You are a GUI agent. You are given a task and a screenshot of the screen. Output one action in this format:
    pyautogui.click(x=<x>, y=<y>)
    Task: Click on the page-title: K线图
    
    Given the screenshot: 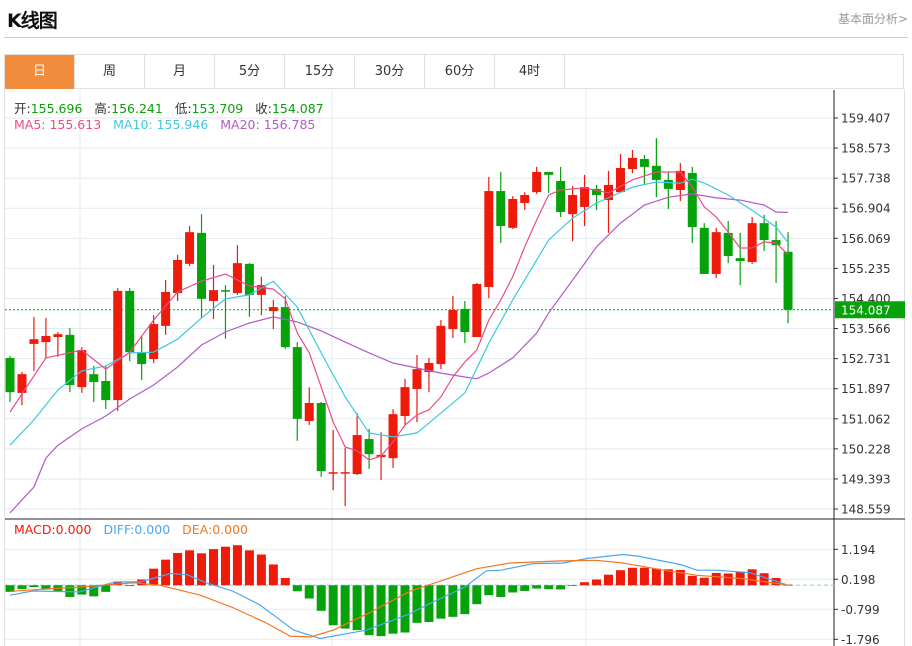 What is the action you would take?
    pyautogui.click(x=32, y=21)
    